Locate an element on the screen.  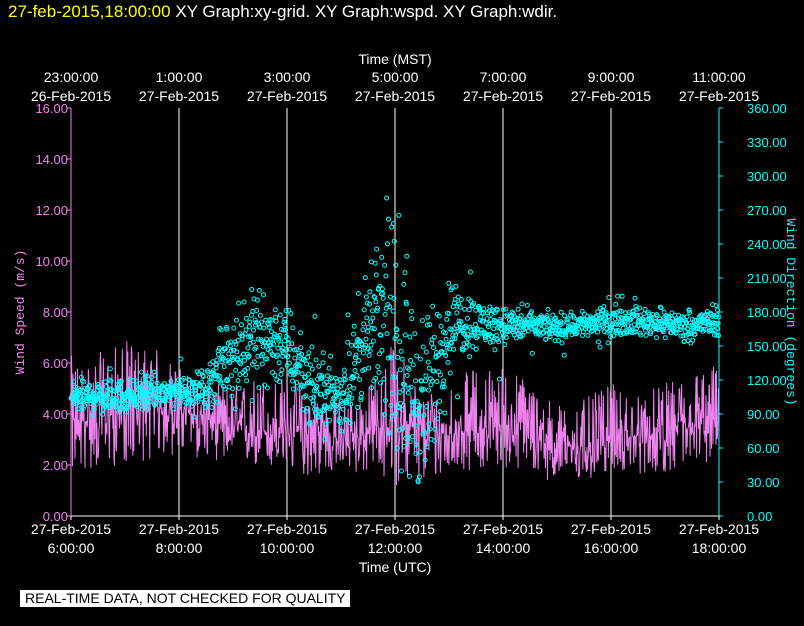
y-left-tick-label: 4.00 is located at coordinates (55, 414).